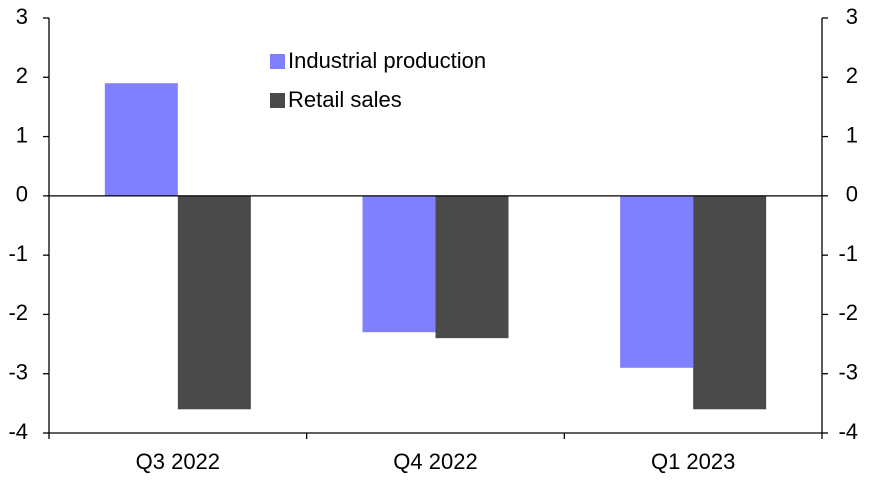  Describe the element at coordinates (852, 16) in the screenshot. I see `y2-tick-label: 3` at that location.